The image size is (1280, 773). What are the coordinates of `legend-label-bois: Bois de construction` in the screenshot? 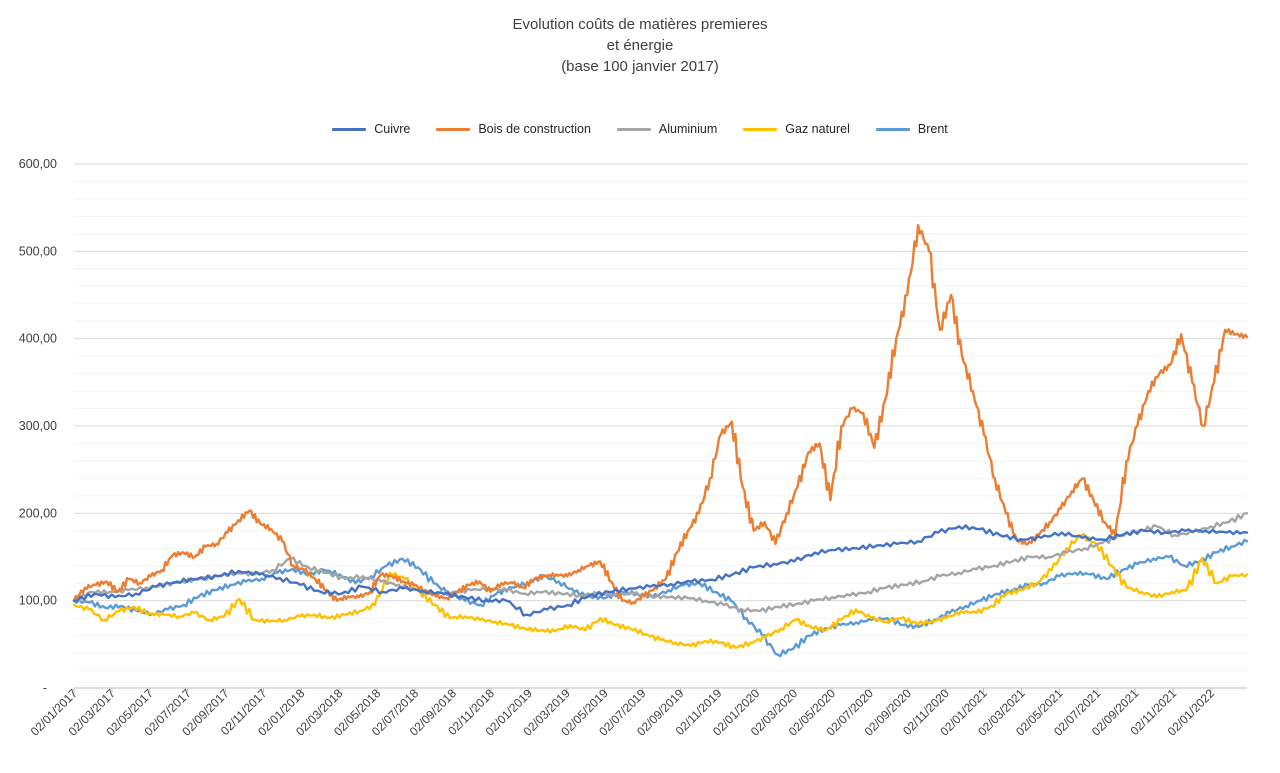 It's located at (534, 129).